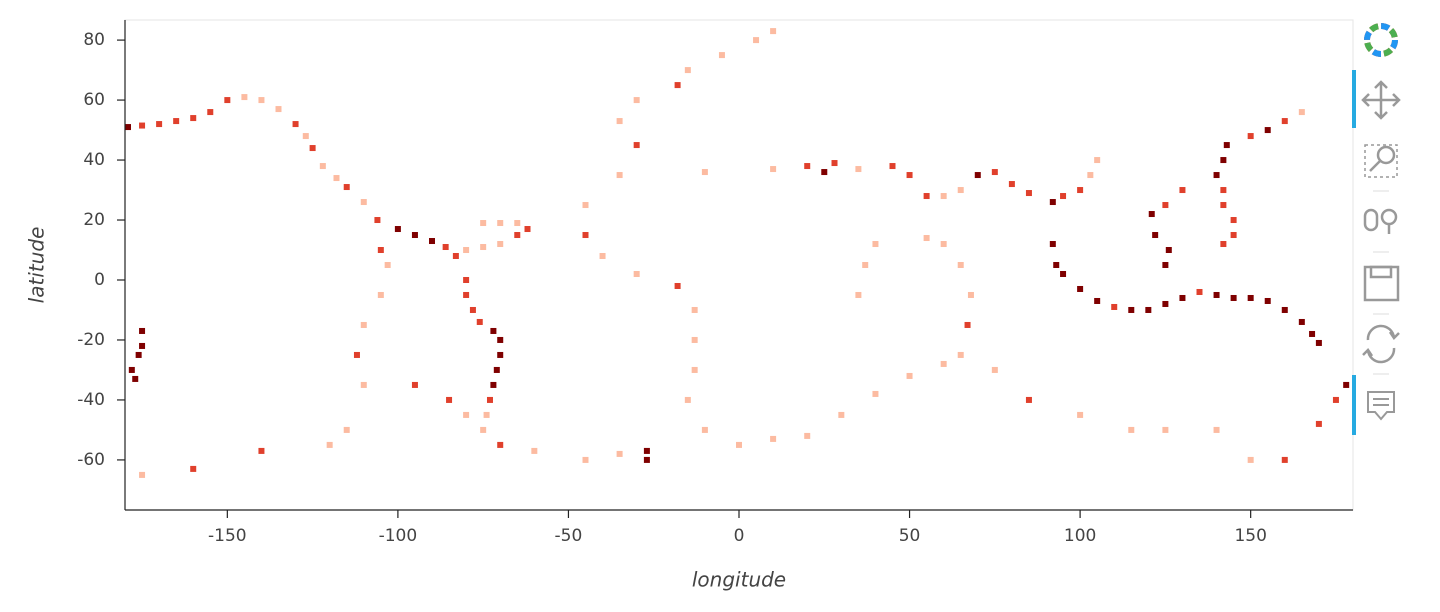  Describe the element at coordinates (91, 340) in the screenshot. I see `y-tick-label: -20` at that location.